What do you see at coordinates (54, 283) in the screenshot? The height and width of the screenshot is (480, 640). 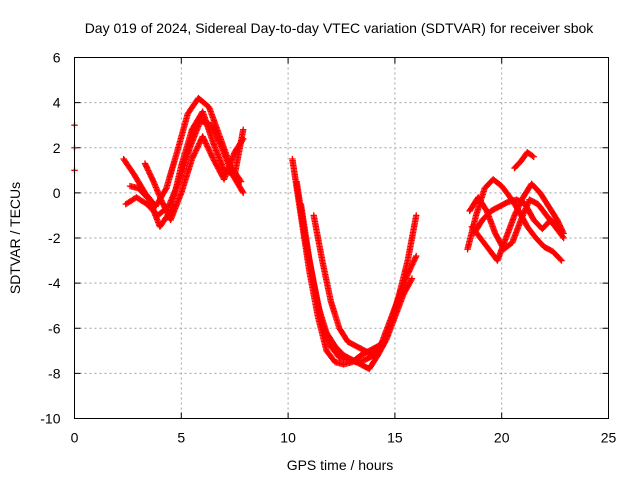 I see `y-tick-label: -4` at bounding box center [54, 283].